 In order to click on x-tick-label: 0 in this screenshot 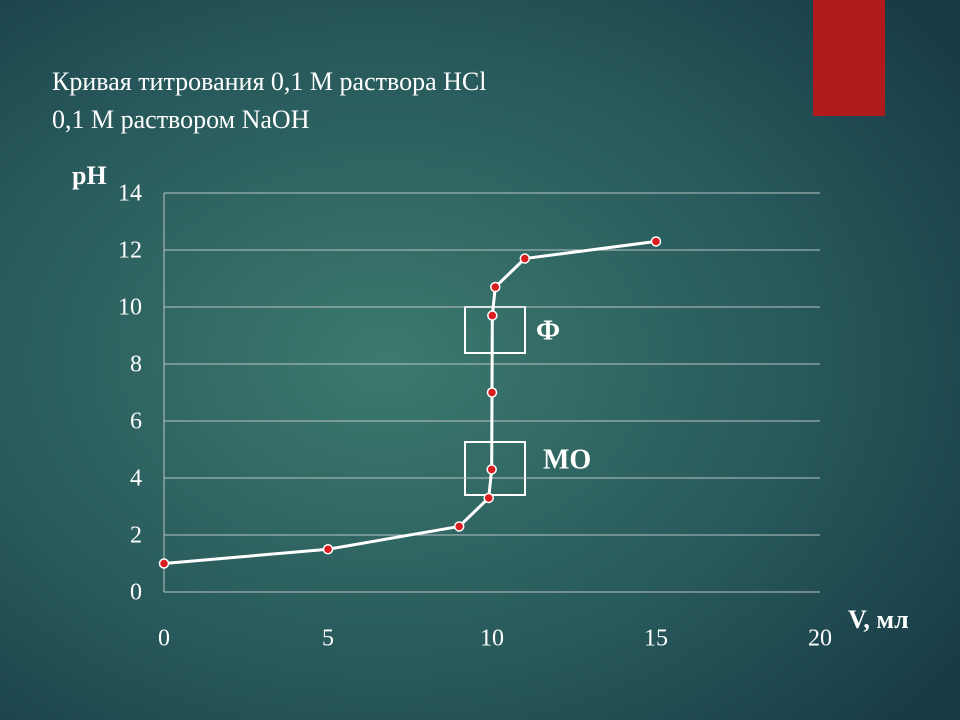, I will do `click(164, 639)`.